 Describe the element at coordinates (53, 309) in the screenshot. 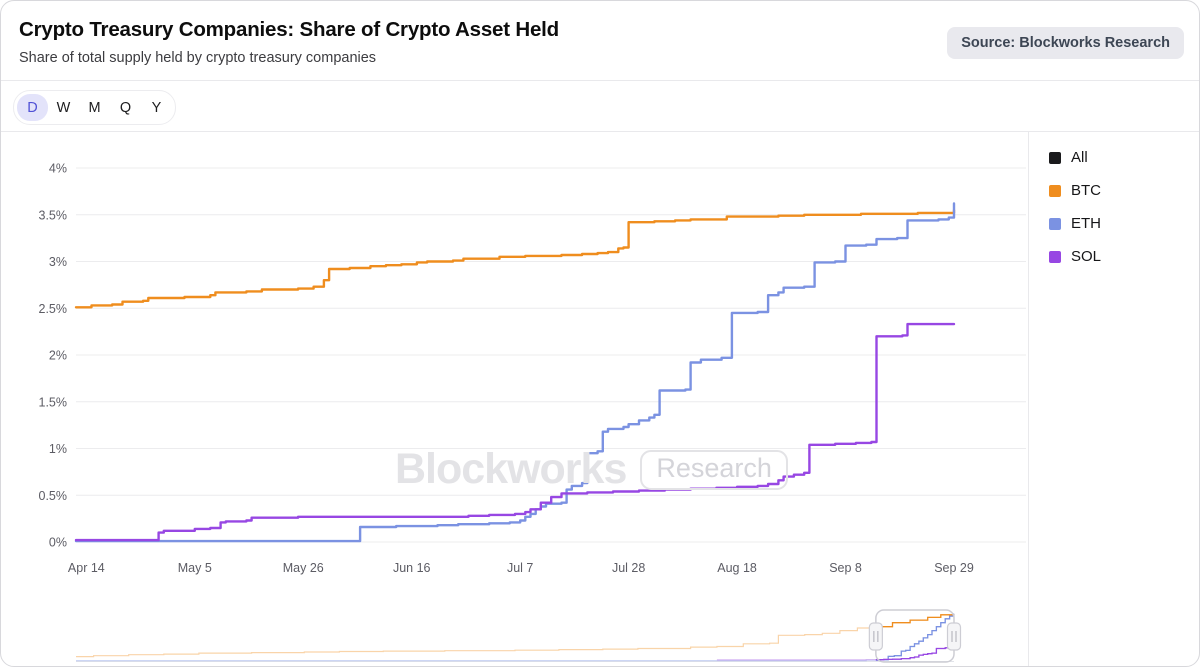

I see `y-axis-tick: 2.5%` at that location.